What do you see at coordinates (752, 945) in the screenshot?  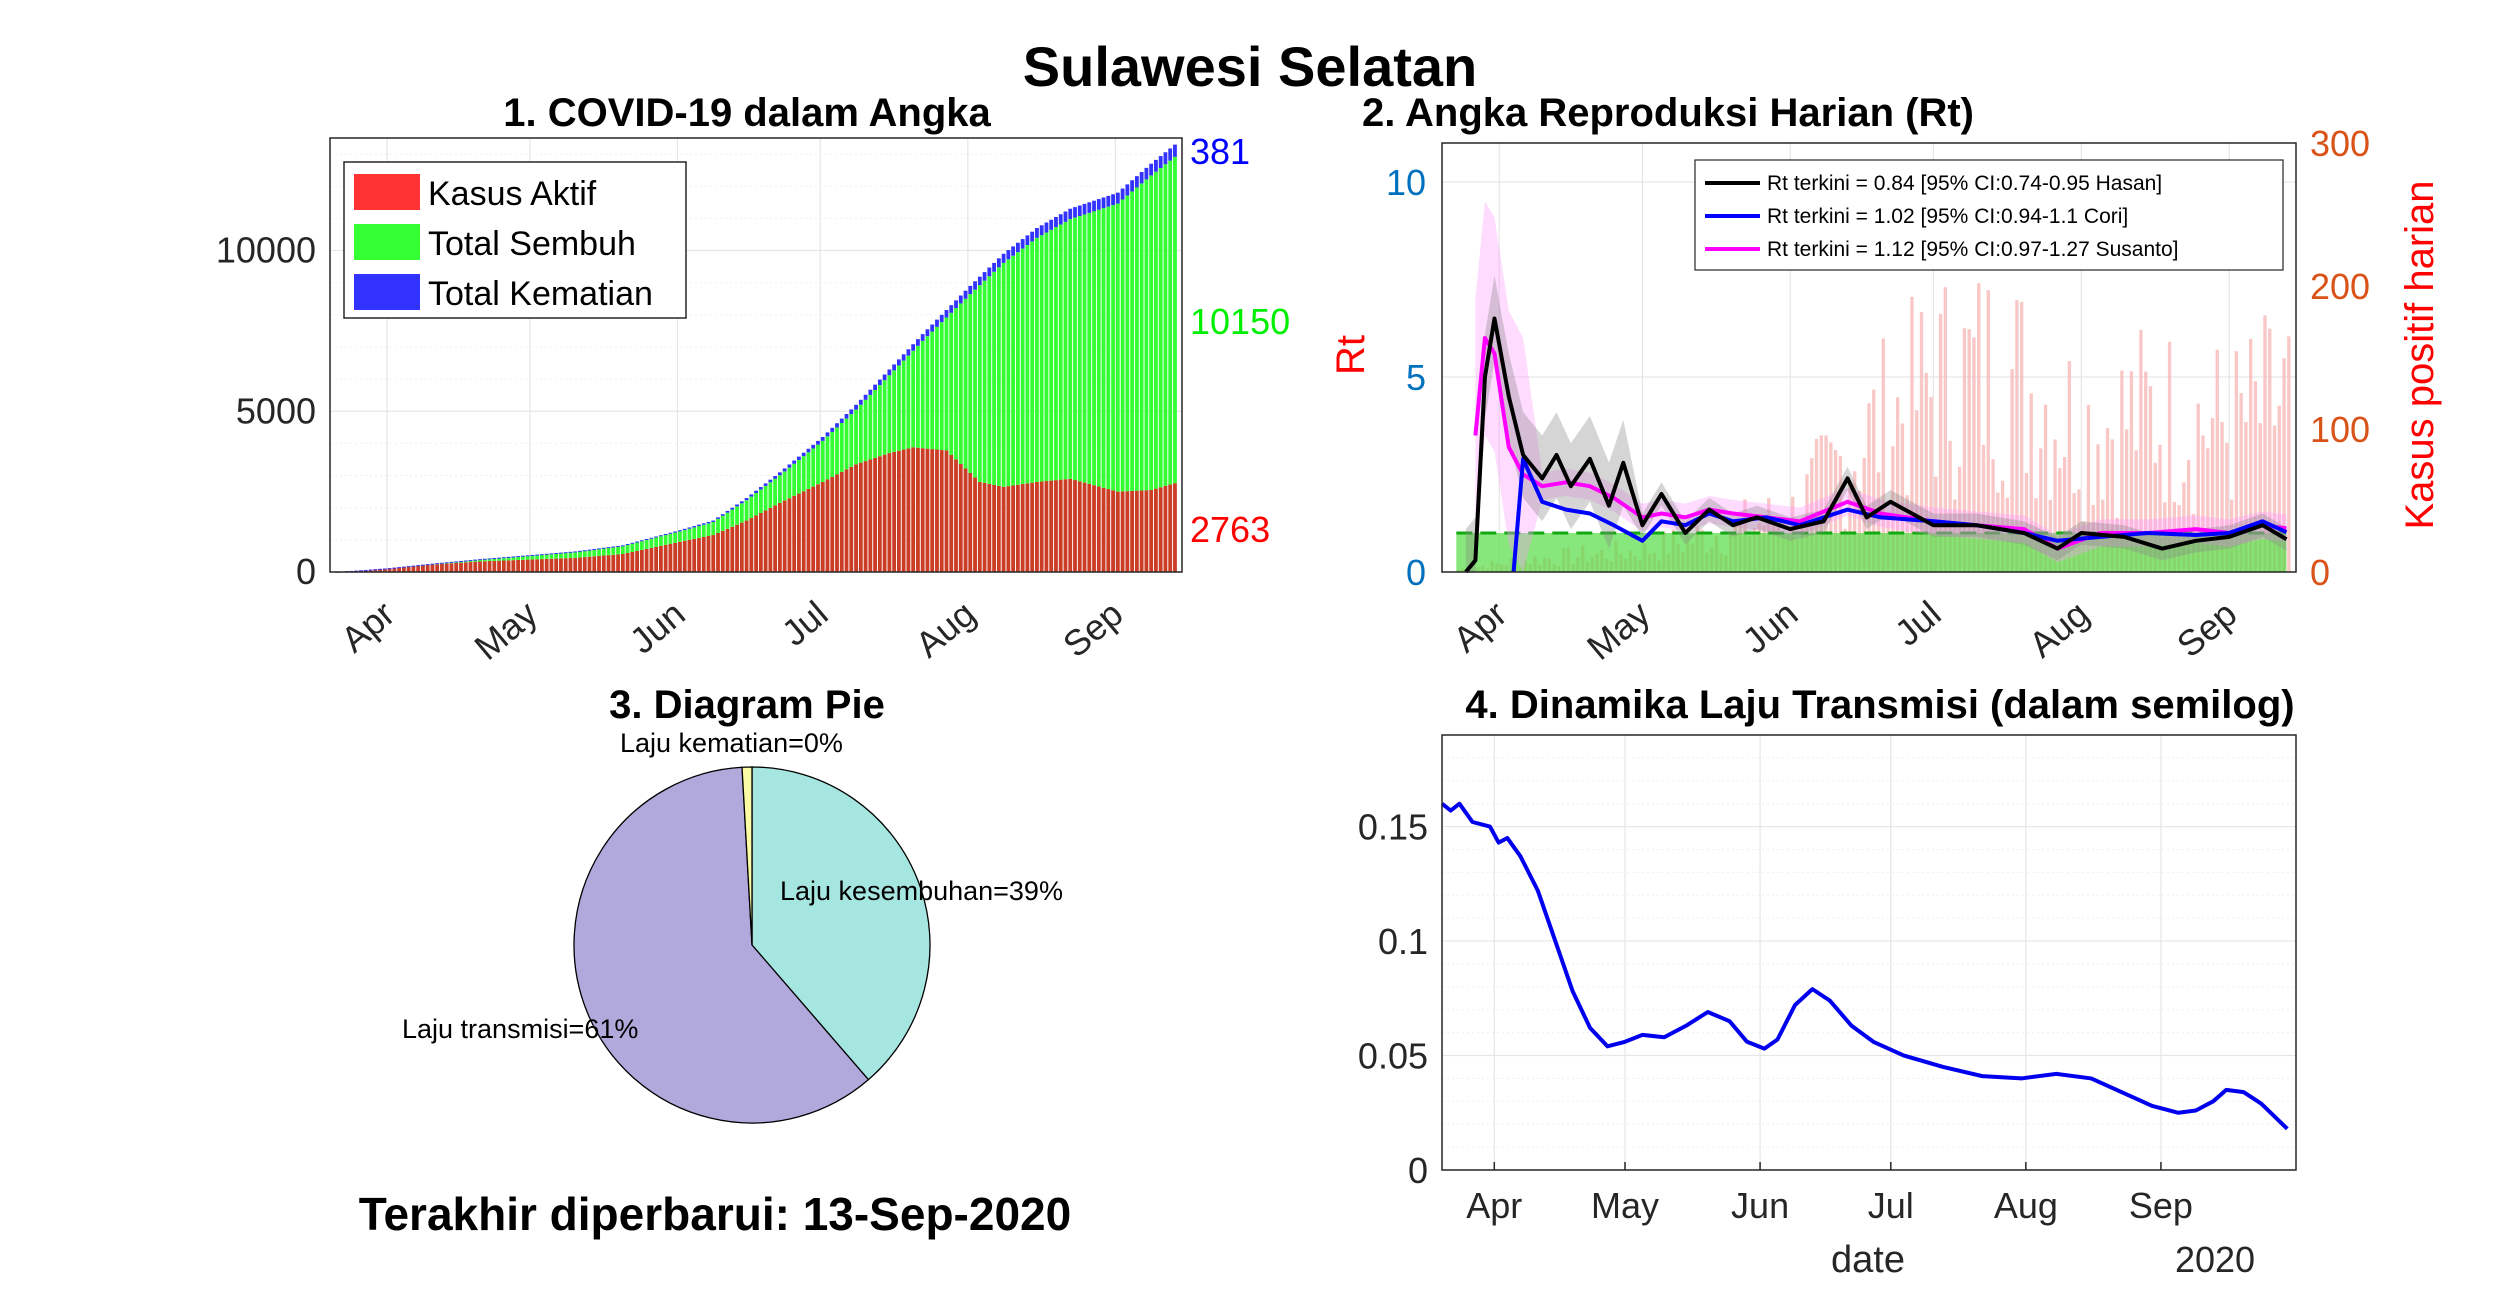 I see `pie-slices` at bounding box center [752, 945].